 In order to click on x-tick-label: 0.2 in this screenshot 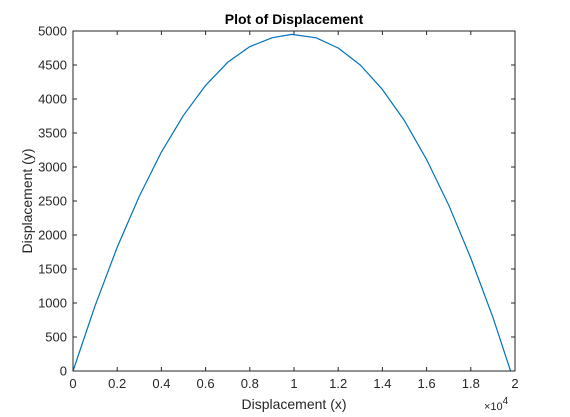, I will do `click(117, 383)`.